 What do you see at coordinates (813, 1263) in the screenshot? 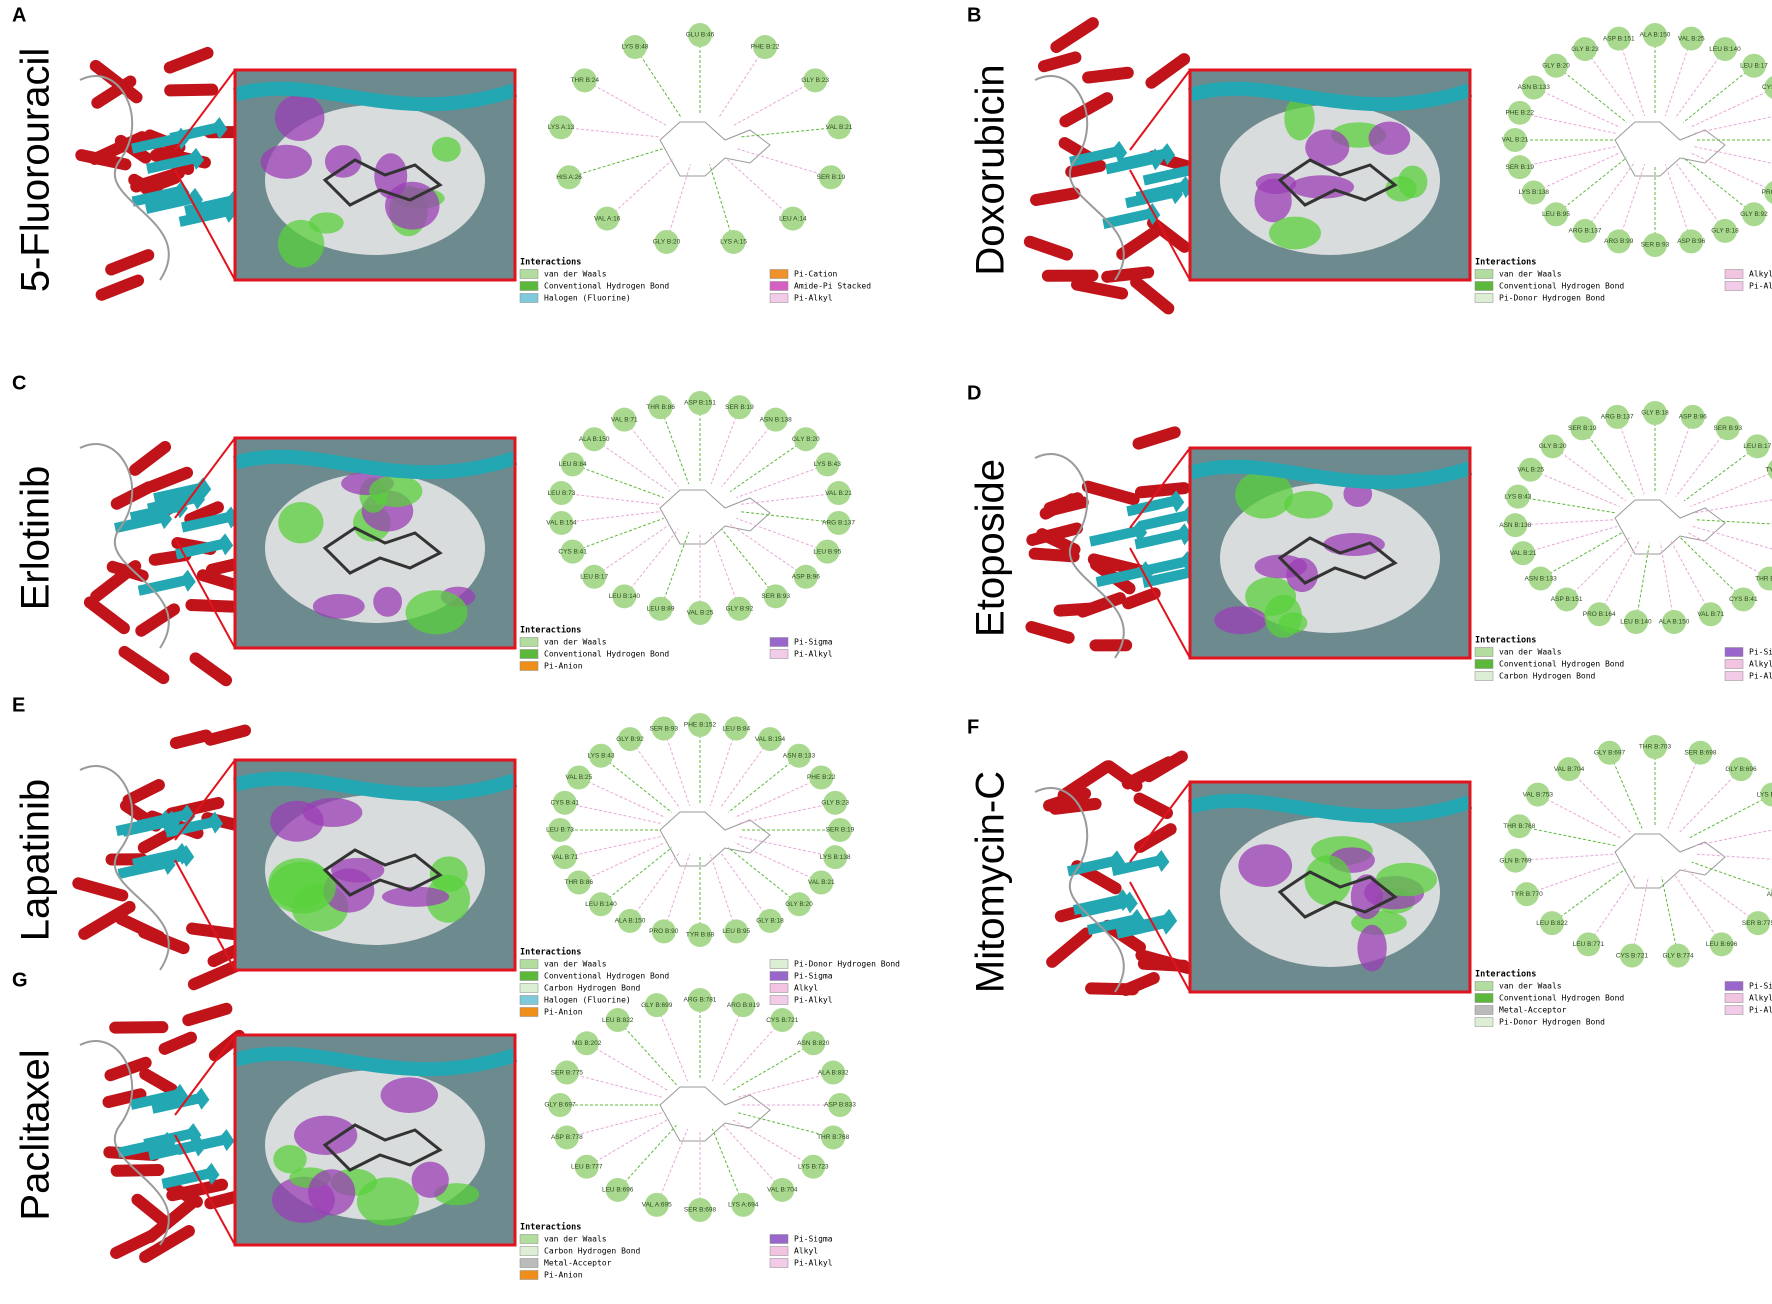
I see `legend-label: Pi-Alkyl` at bounding box center [813, 1263].